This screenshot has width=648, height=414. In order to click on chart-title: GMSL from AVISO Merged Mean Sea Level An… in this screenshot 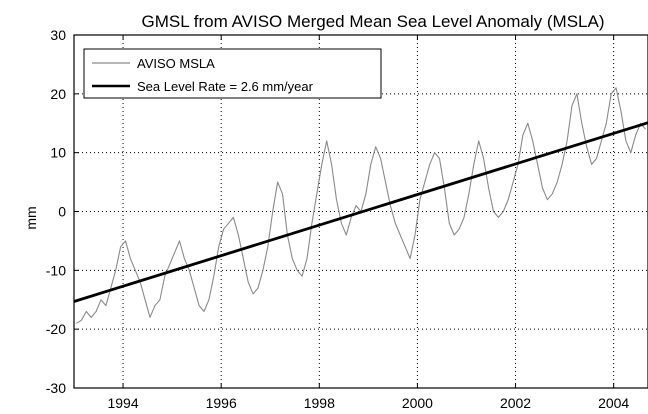, I will do `click(373, 21)`.